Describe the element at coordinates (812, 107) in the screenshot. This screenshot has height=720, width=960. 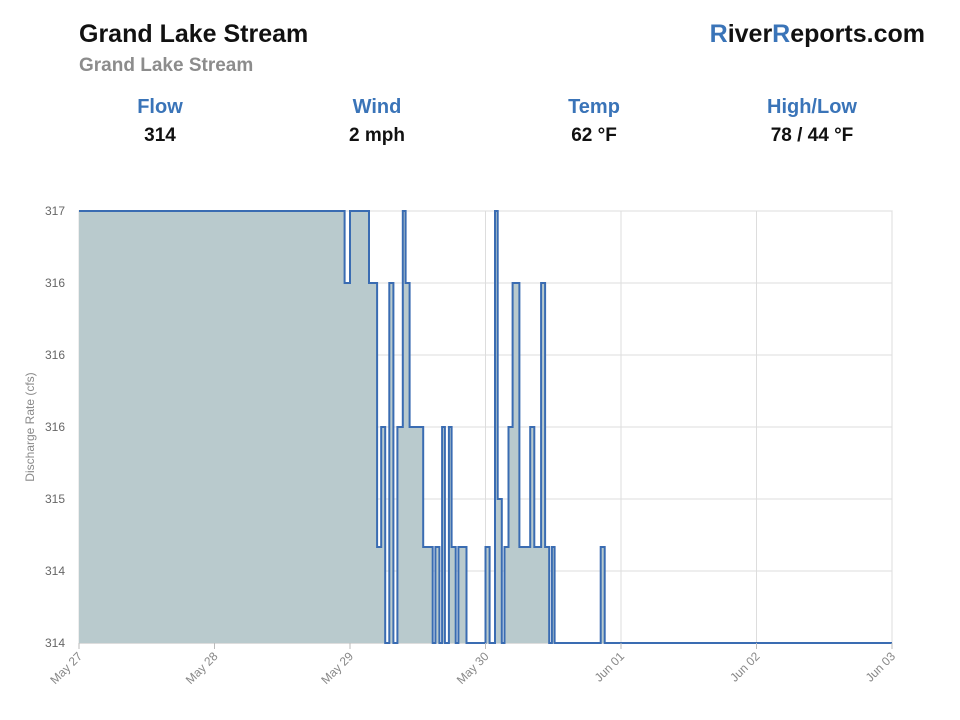
I see `stat-high-low-label: High/Low` at that location.